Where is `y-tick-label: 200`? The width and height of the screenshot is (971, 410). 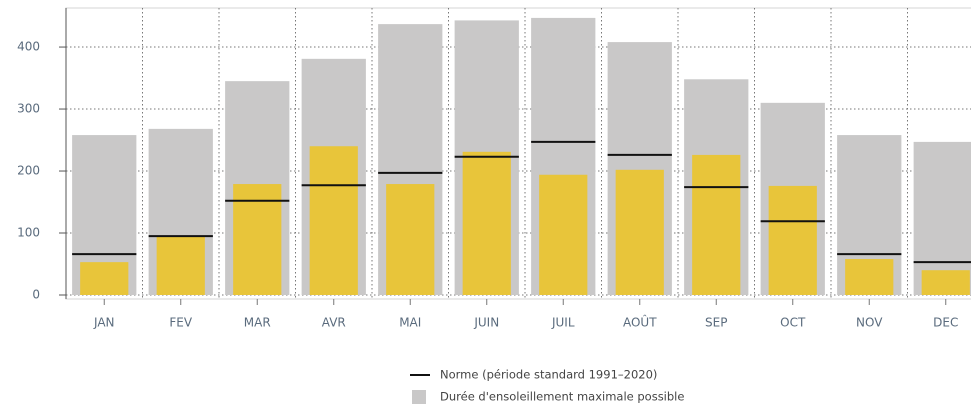 y-tick-label: 200 is located at coordinates (28, 171).